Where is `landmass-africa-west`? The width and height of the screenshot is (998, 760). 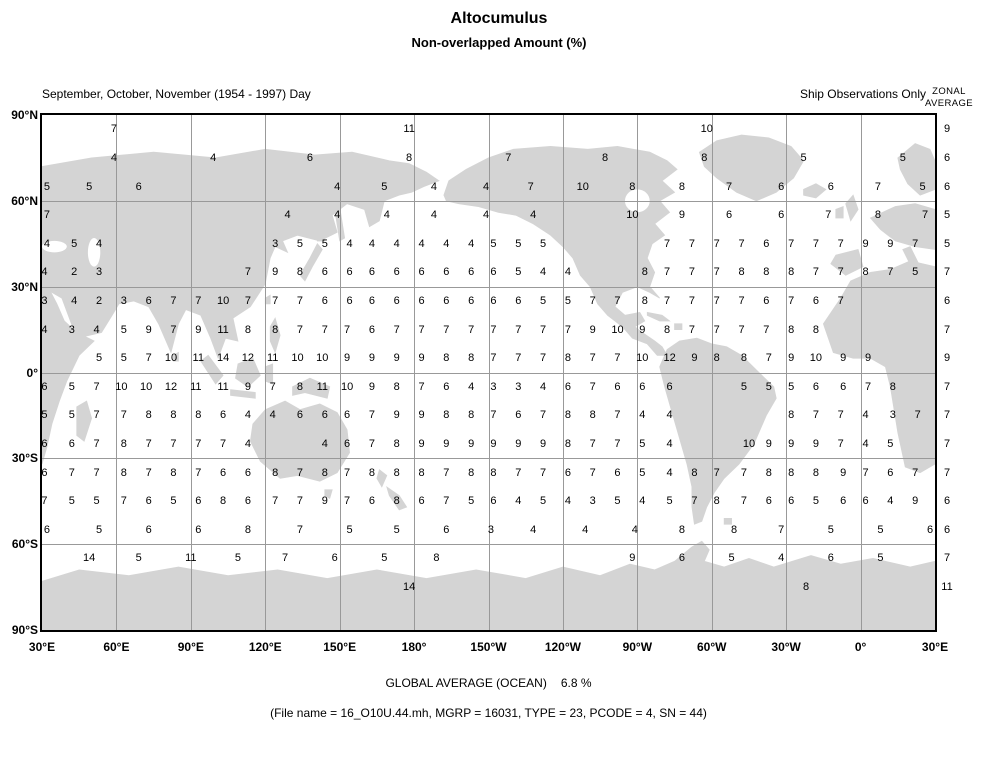 landmass-africa-west is located at coordinates (878, 367).